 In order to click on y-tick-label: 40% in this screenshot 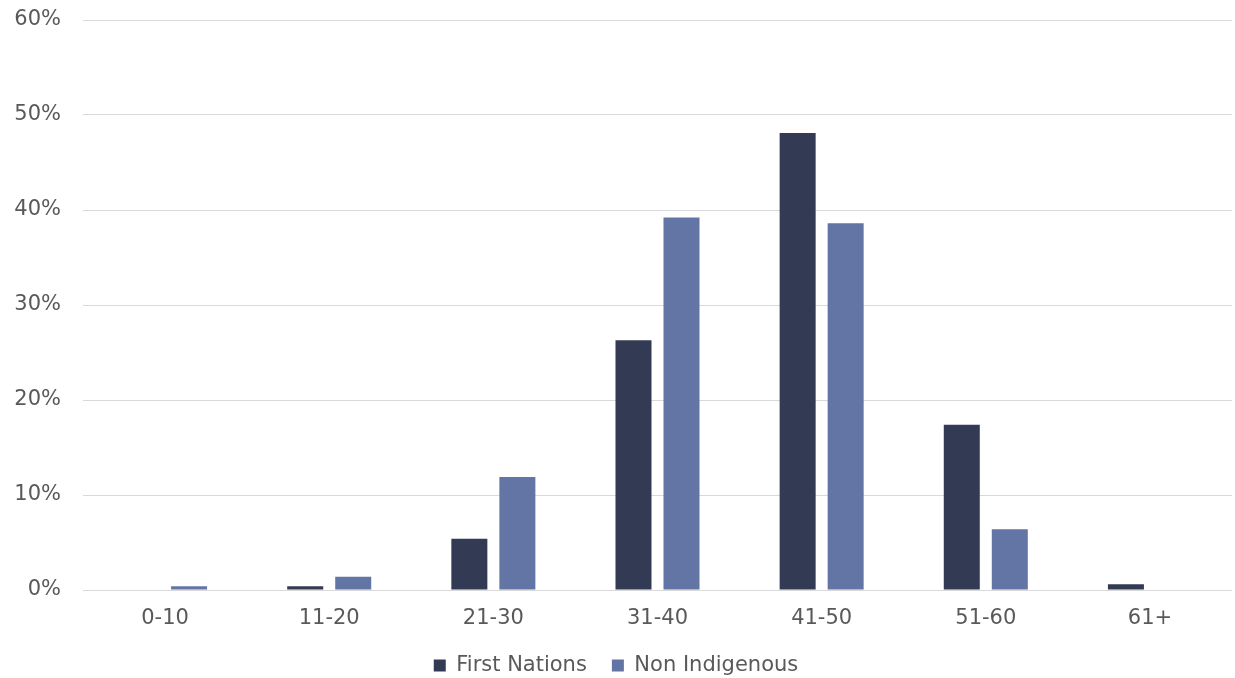, I will do `click(37, 208)`.